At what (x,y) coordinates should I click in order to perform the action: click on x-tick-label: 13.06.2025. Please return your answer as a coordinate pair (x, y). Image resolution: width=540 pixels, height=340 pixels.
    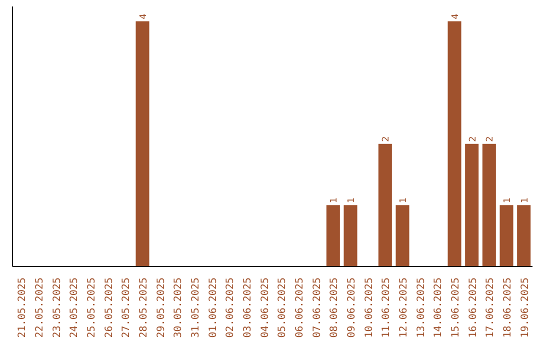
    Looking at the image, I should click on (421, 307).